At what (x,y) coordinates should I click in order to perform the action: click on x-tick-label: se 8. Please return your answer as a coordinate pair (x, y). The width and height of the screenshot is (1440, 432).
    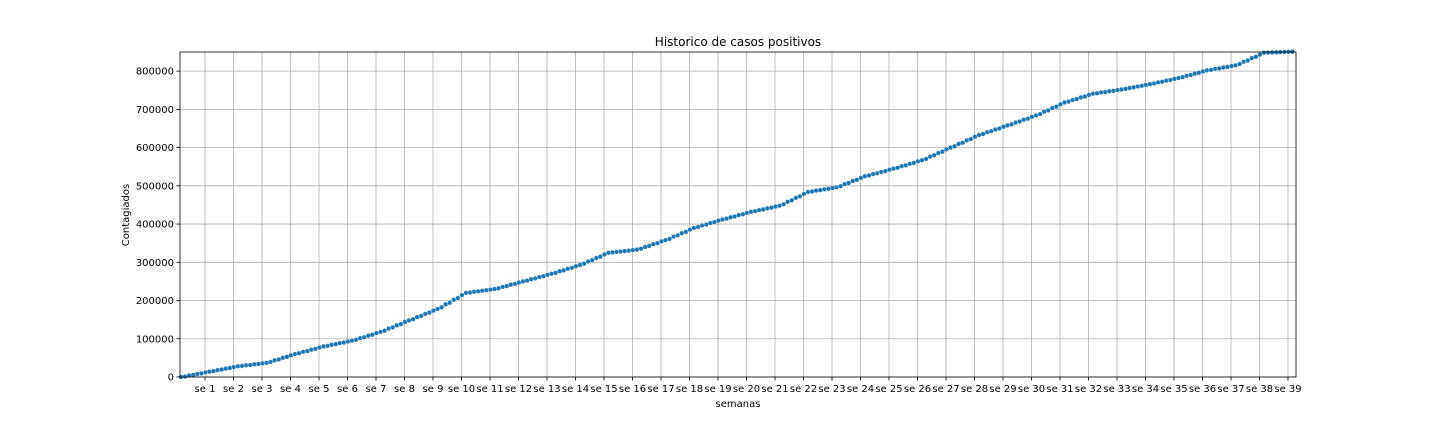
    Looking at the image, I should click on (404, 389).